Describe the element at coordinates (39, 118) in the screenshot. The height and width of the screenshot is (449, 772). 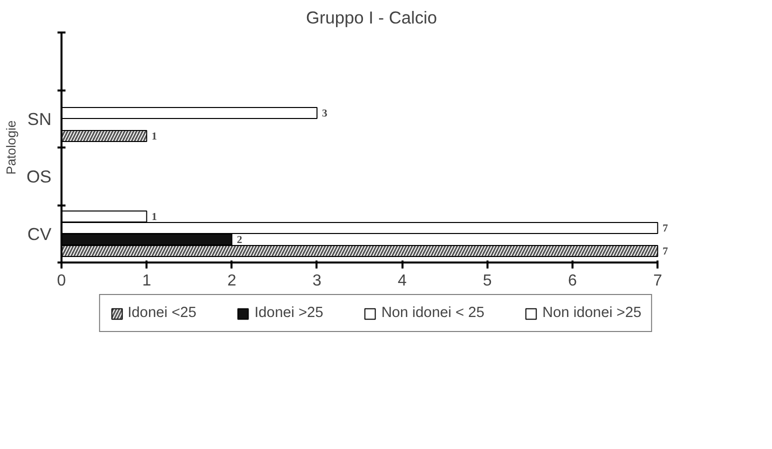
I see `y-tick-label: SN` at that location.